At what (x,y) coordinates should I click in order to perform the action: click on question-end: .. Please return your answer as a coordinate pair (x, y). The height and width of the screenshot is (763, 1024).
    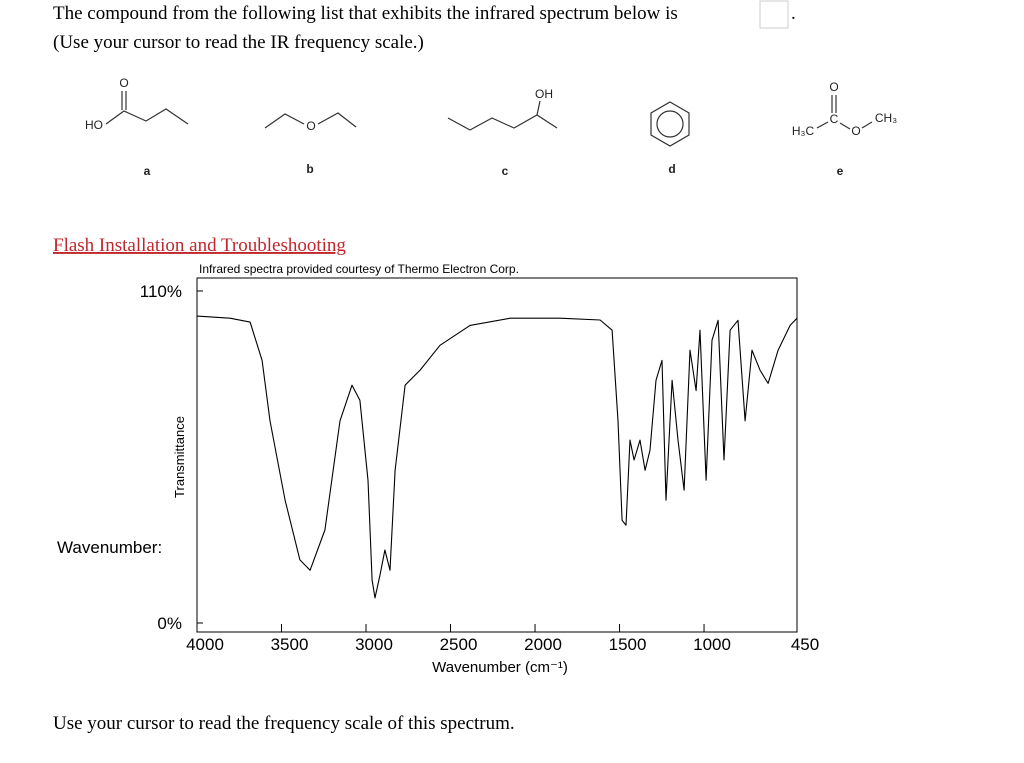
    Looking at the image, I should click on (793, 13).